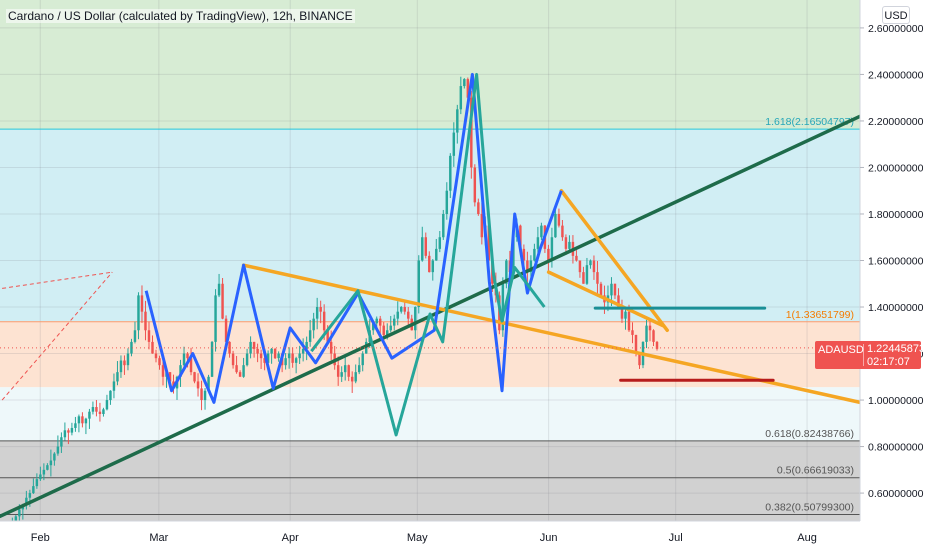  Describe the element at coordinates (896, 15) in the screenshot. I see `currency-button: USD` at that location.